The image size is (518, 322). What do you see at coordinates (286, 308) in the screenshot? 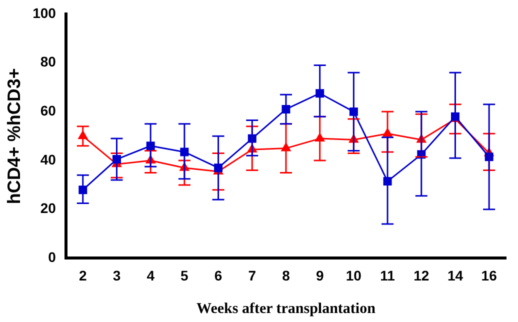
I see `x-axis-title: Weeks after transplantation` at bounding box center [286, 308].